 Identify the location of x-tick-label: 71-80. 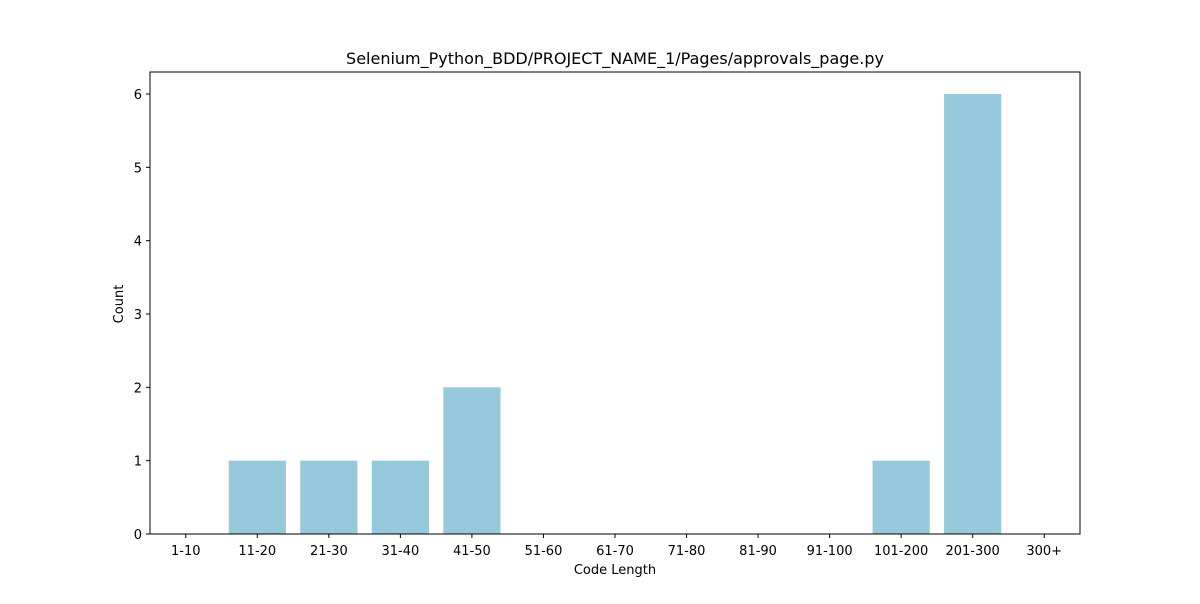
(687, 551).